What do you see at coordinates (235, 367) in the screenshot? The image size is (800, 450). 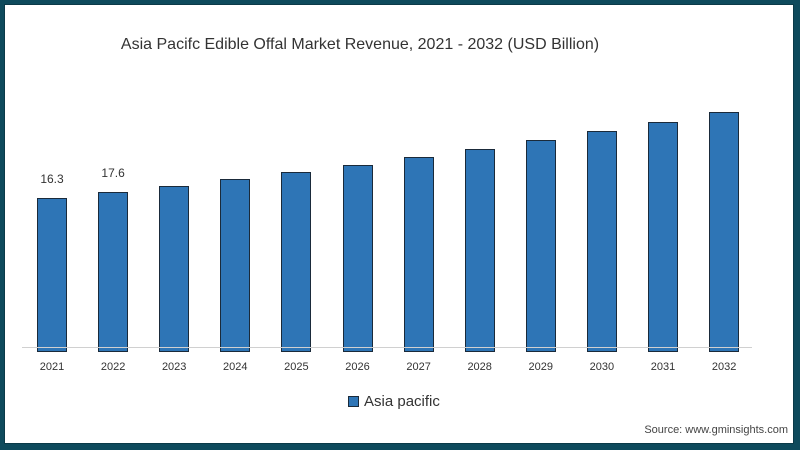 I see `x-tick-label: 2024` at bounding box center [235, 367].